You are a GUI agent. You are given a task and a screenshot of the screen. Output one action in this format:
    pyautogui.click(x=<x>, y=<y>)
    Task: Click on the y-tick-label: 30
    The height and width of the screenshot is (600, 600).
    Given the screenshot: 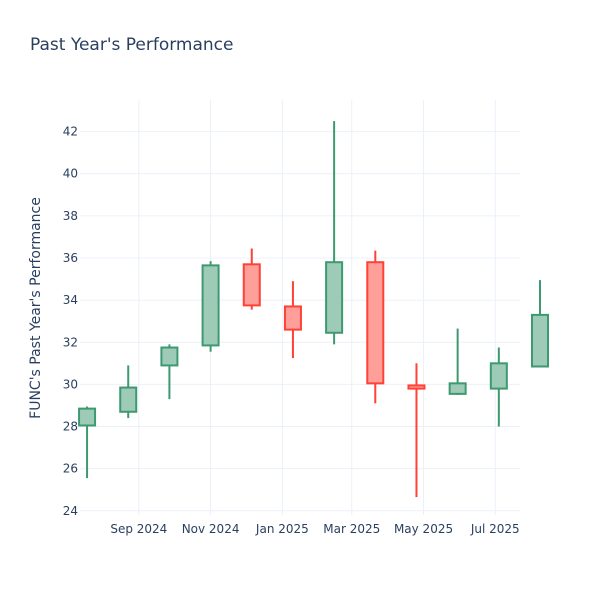 What is the action you would take?
    pyautogui.click(x=70, y=384)
    